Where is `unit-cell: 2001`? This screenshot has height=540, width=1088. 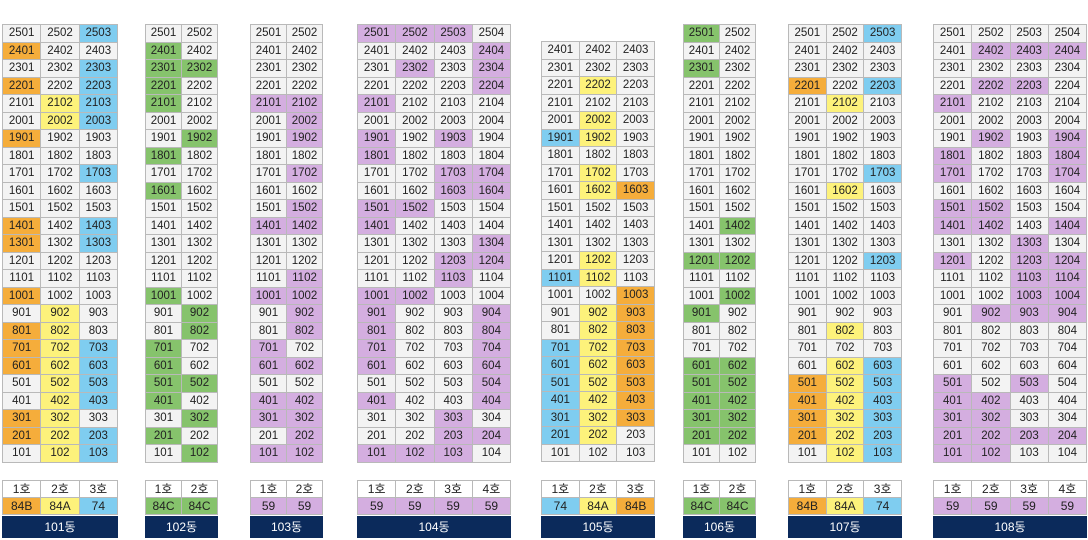
unit-cell: 2001 is located at coordinates (560, 120).